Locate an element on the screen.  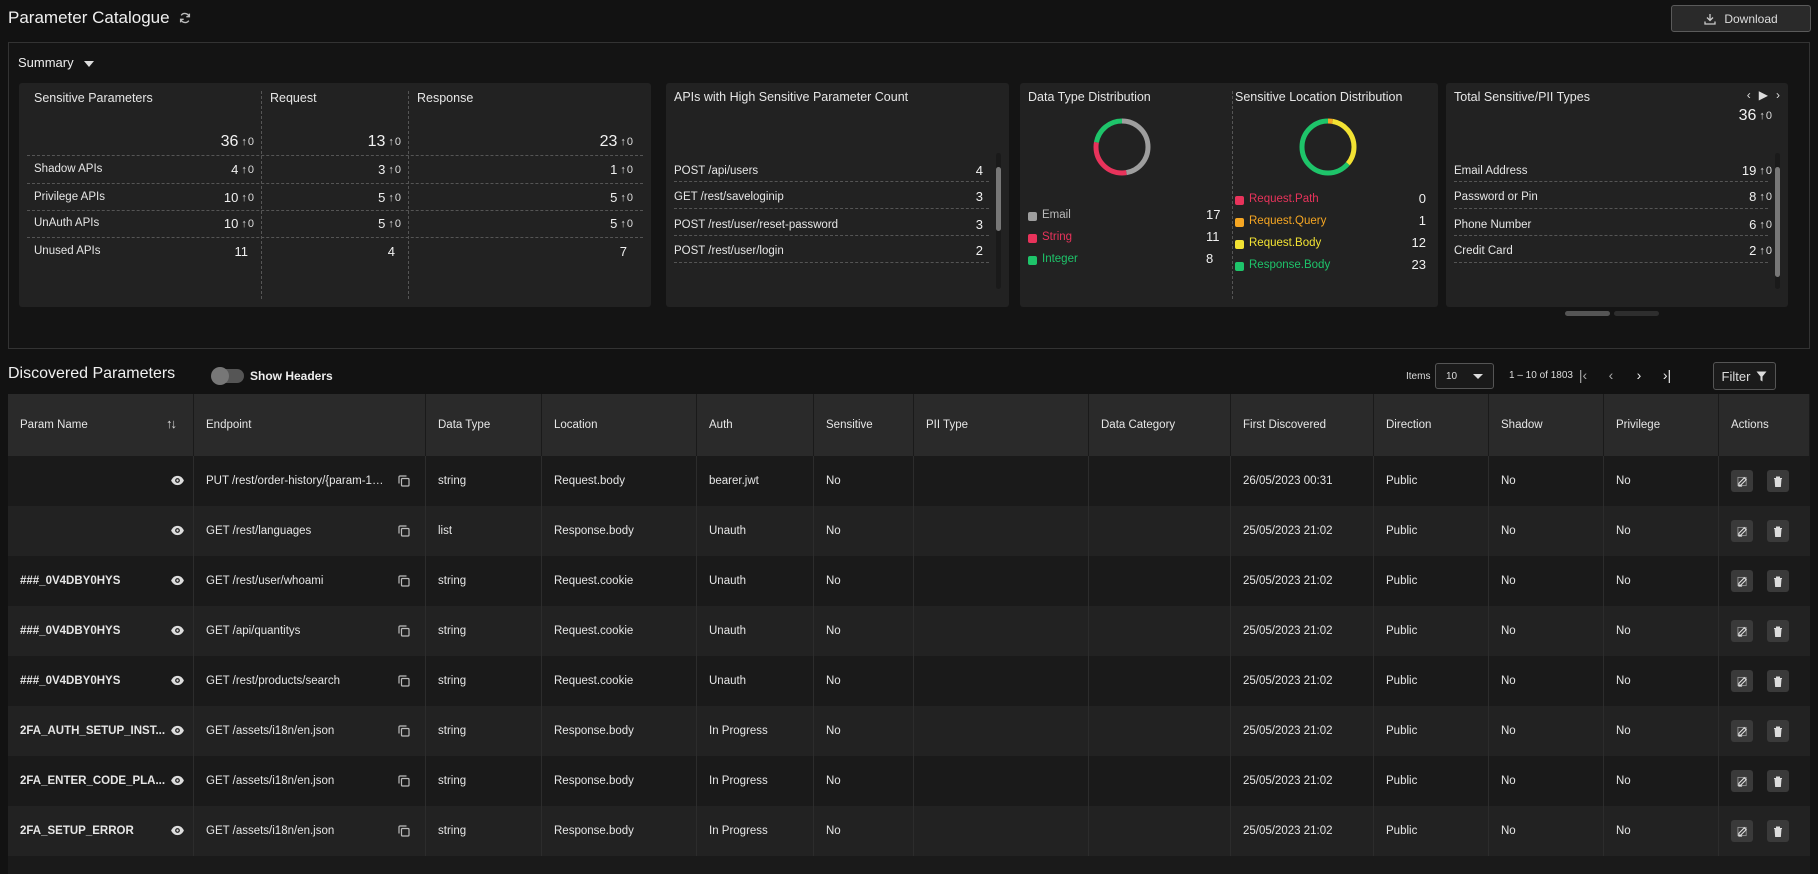
download-button: Download is located at coordinates (1741, 18).